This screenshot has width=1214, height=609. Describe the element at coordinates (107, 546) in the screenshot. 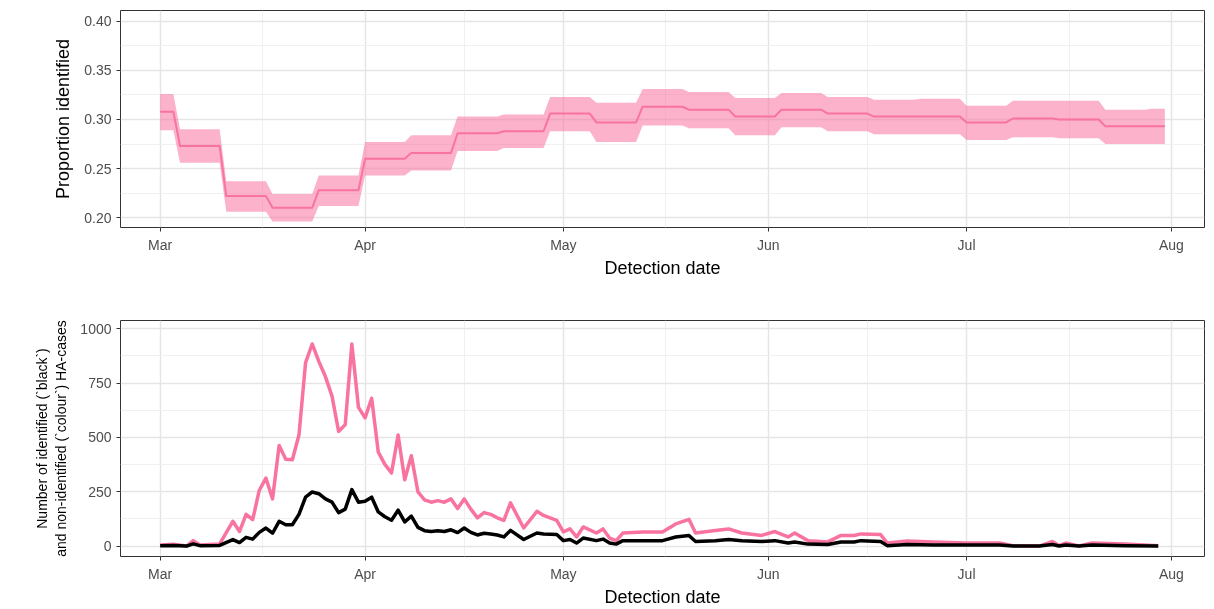

I see `y-tick-label: 0` at that location.